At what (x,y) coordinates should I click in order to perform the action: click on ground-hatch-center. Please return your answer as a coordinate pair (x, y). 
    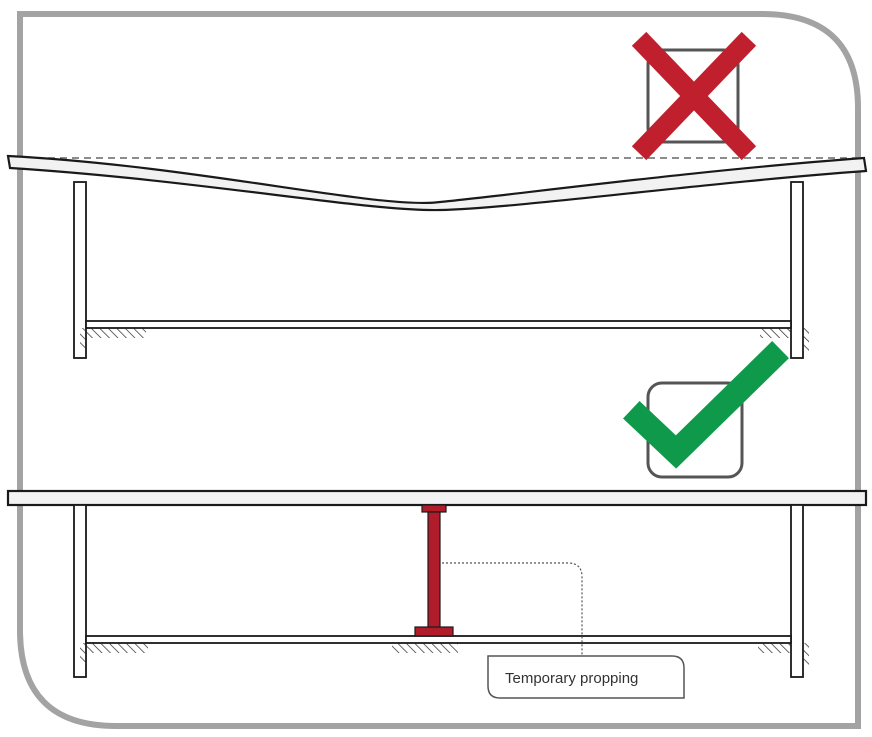
    Looking at the image, I should click on (425, 648).